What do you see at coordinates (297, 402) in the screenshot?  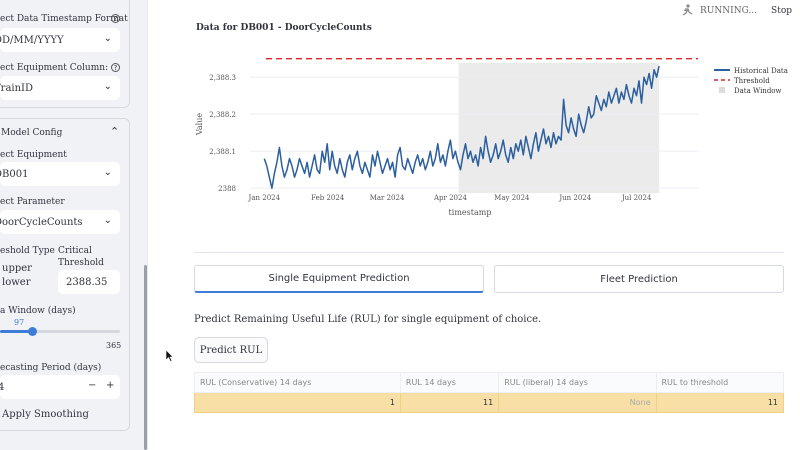 I see `table-cell: 1` at bounding box center [297, 402].